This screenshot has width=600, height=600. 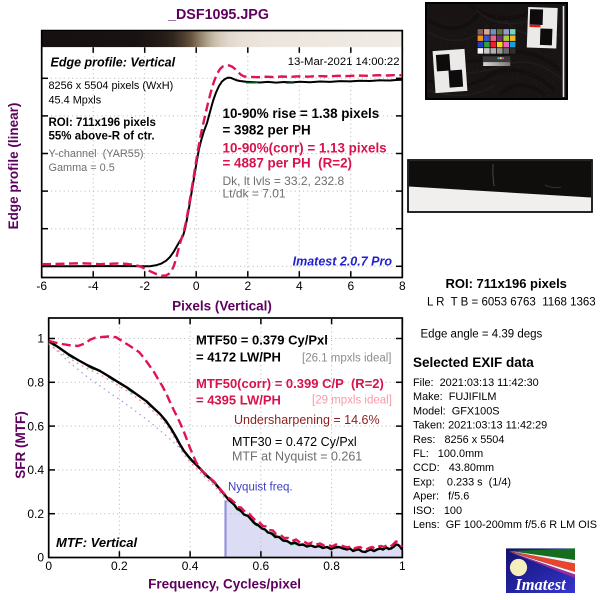 What do you see at coordinates (93, 286) in the screenshot?
I see `svg-text: -4` at bounding box center [93, 286].